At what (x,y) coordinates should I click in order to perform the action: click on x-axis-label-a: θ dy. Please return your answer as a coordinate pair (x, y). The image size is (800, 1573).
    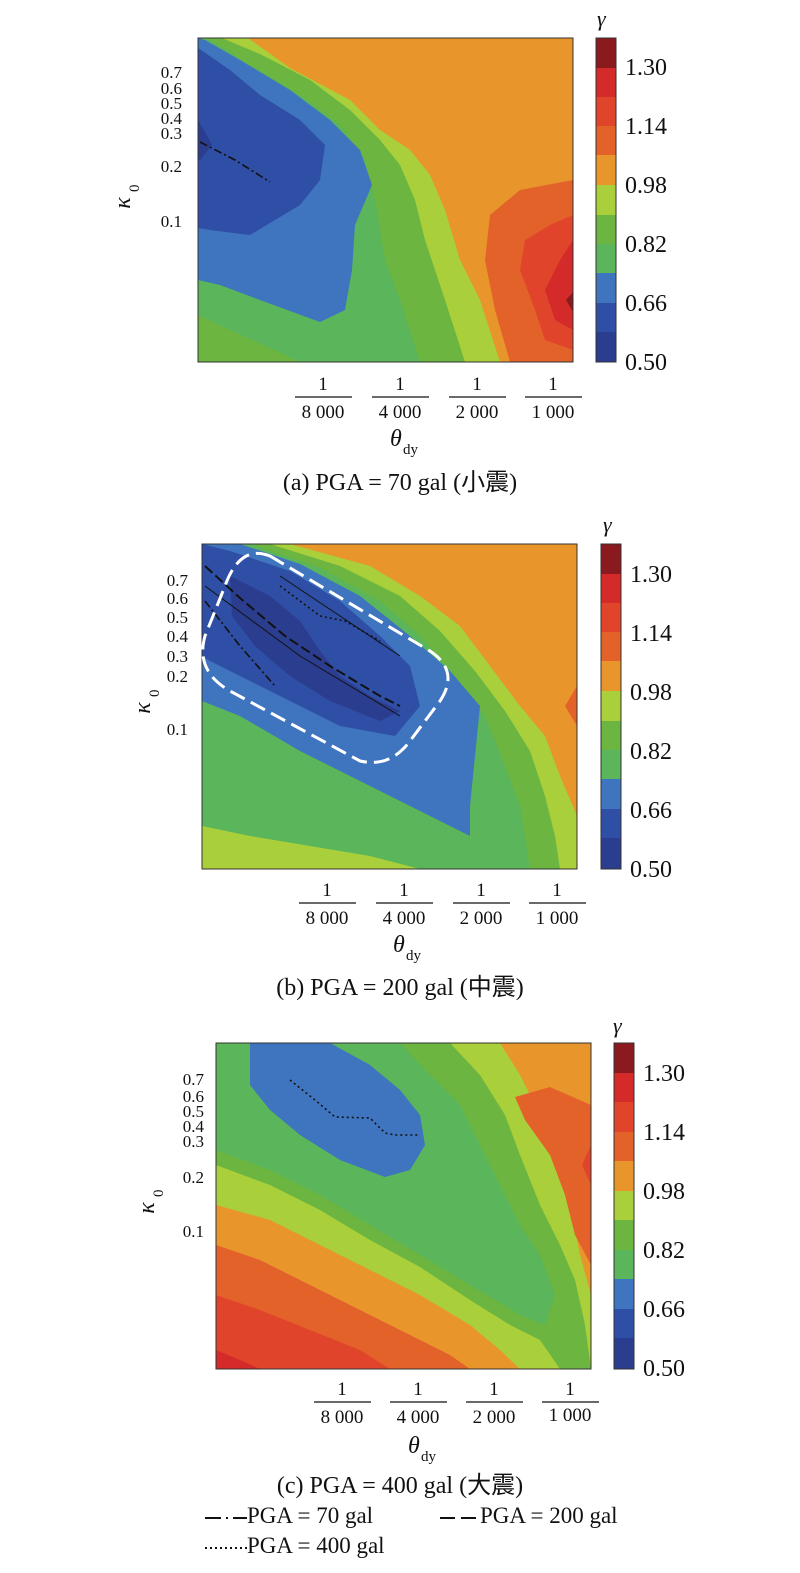
    Looking at the image, I should click on (404, 442).